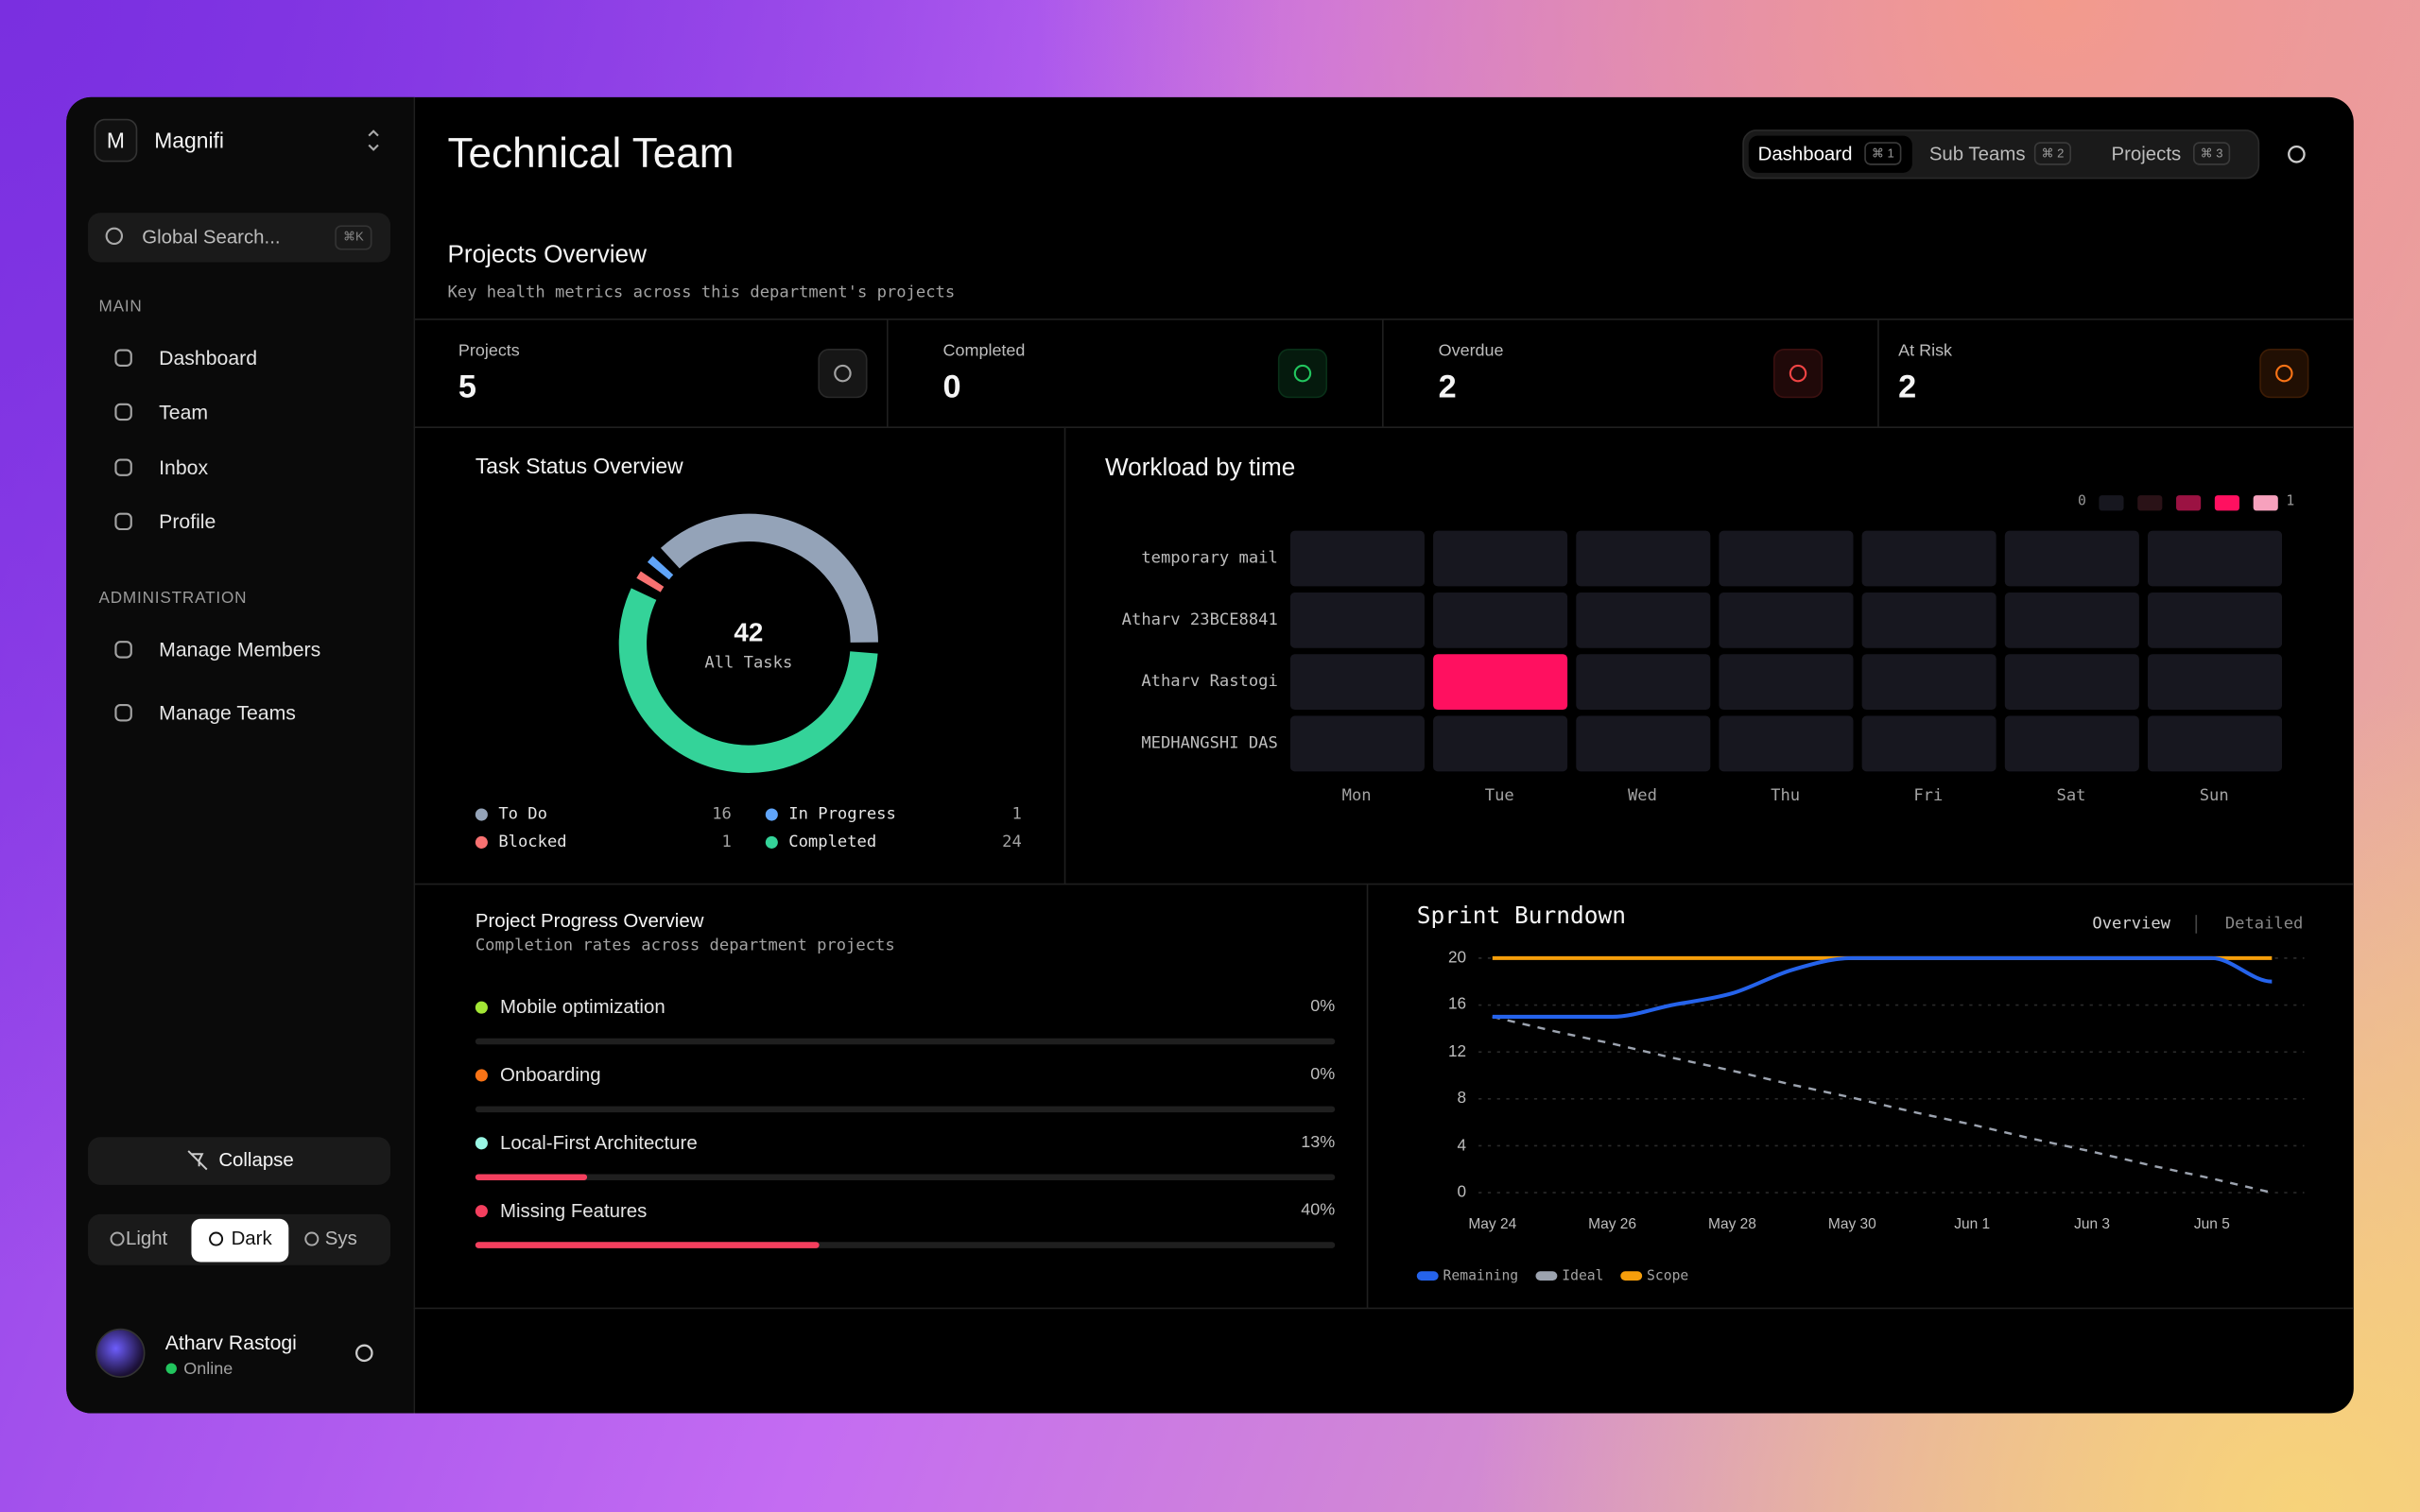 The image size is (2420, 1512). Describe the element at coordinates (2146, 154) in the screenshot. I see `tab-label: Projects` at that location.